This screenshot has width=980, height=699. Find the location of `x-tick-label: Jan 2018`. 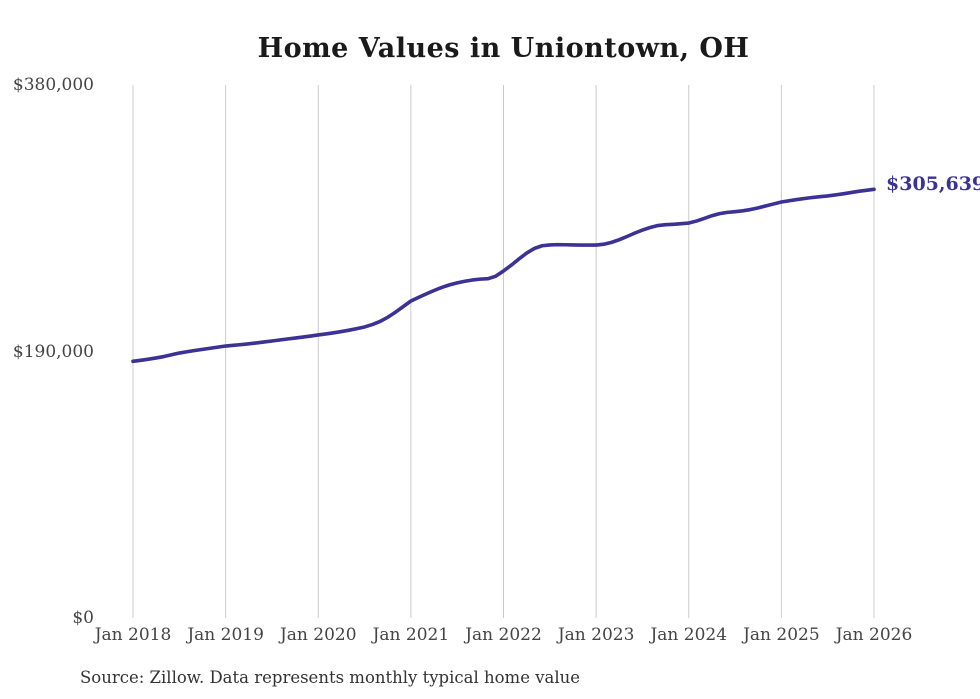

x-tick-label: Jan 2018 is located at coordinates (133, 635).